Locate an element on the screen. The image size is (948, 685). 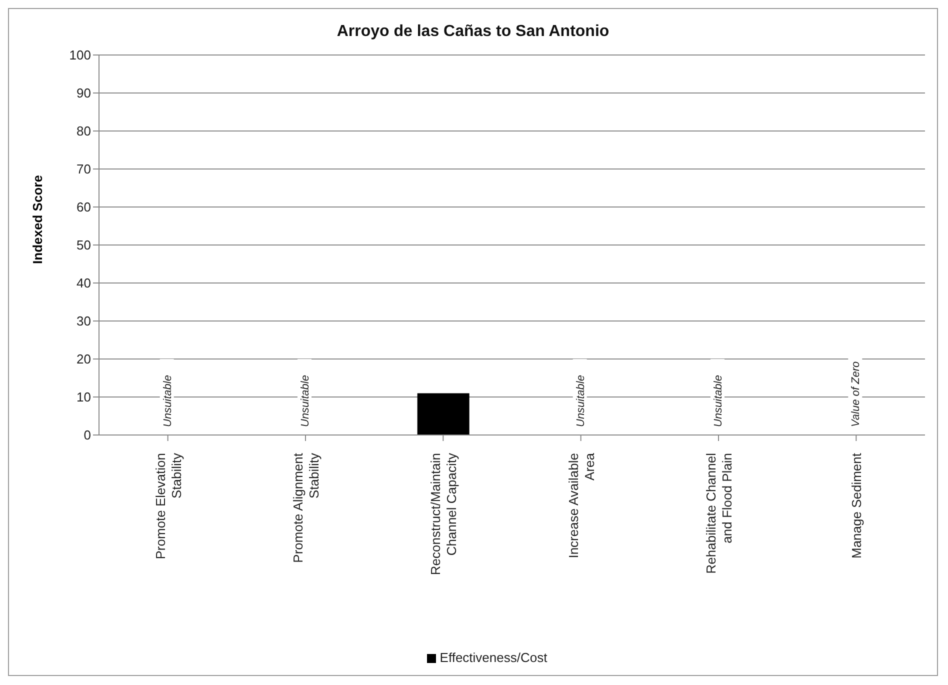
x-tick-label: Promote Elevation Stability is located at coordinates (168, 506).